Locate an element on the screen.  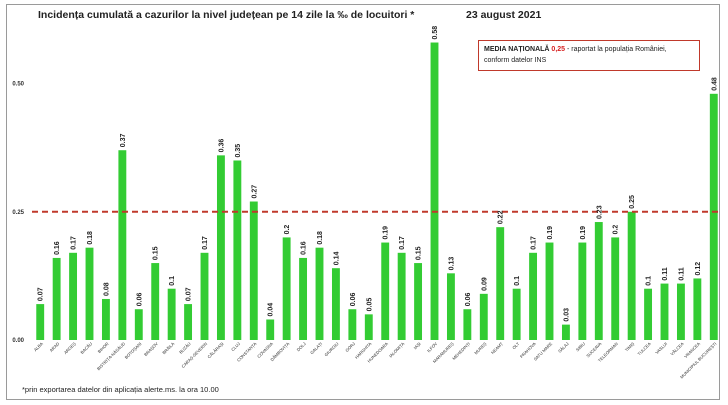
x-tick-label: MEHEDINȚI is located at coordinates (461, 351).